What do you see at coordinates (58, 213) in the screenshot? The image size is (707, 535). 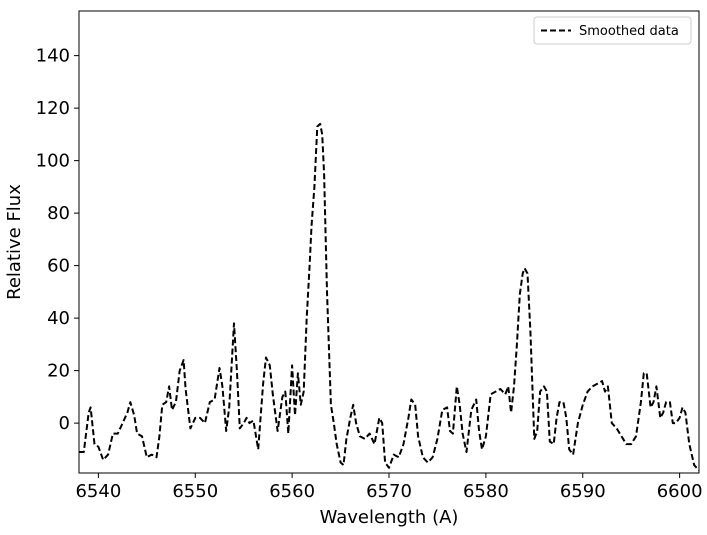 I see `y-tick-label: 80` at bounding box center [58, 213].